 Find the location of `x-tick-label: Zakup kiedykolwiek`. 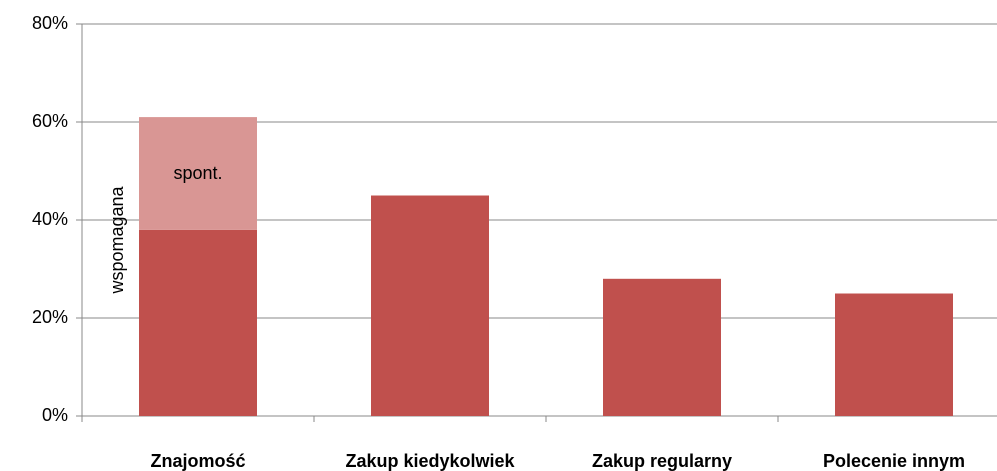

x-tick-label: Zakup kiedykolwiek is located at coordinates (430, 461).